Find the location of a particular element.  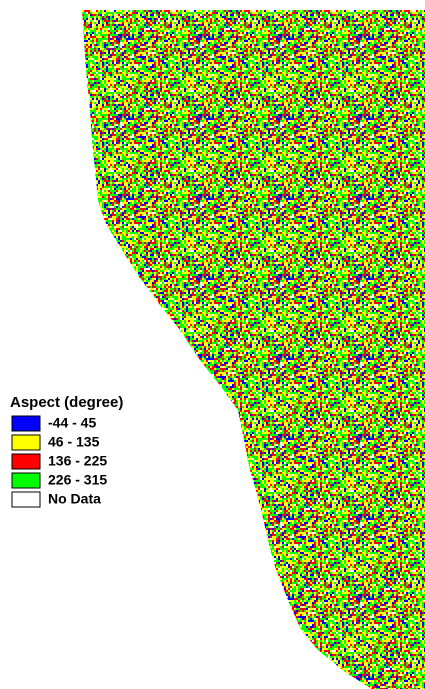

legend-label: No Data is located at coordinates (74, 499).